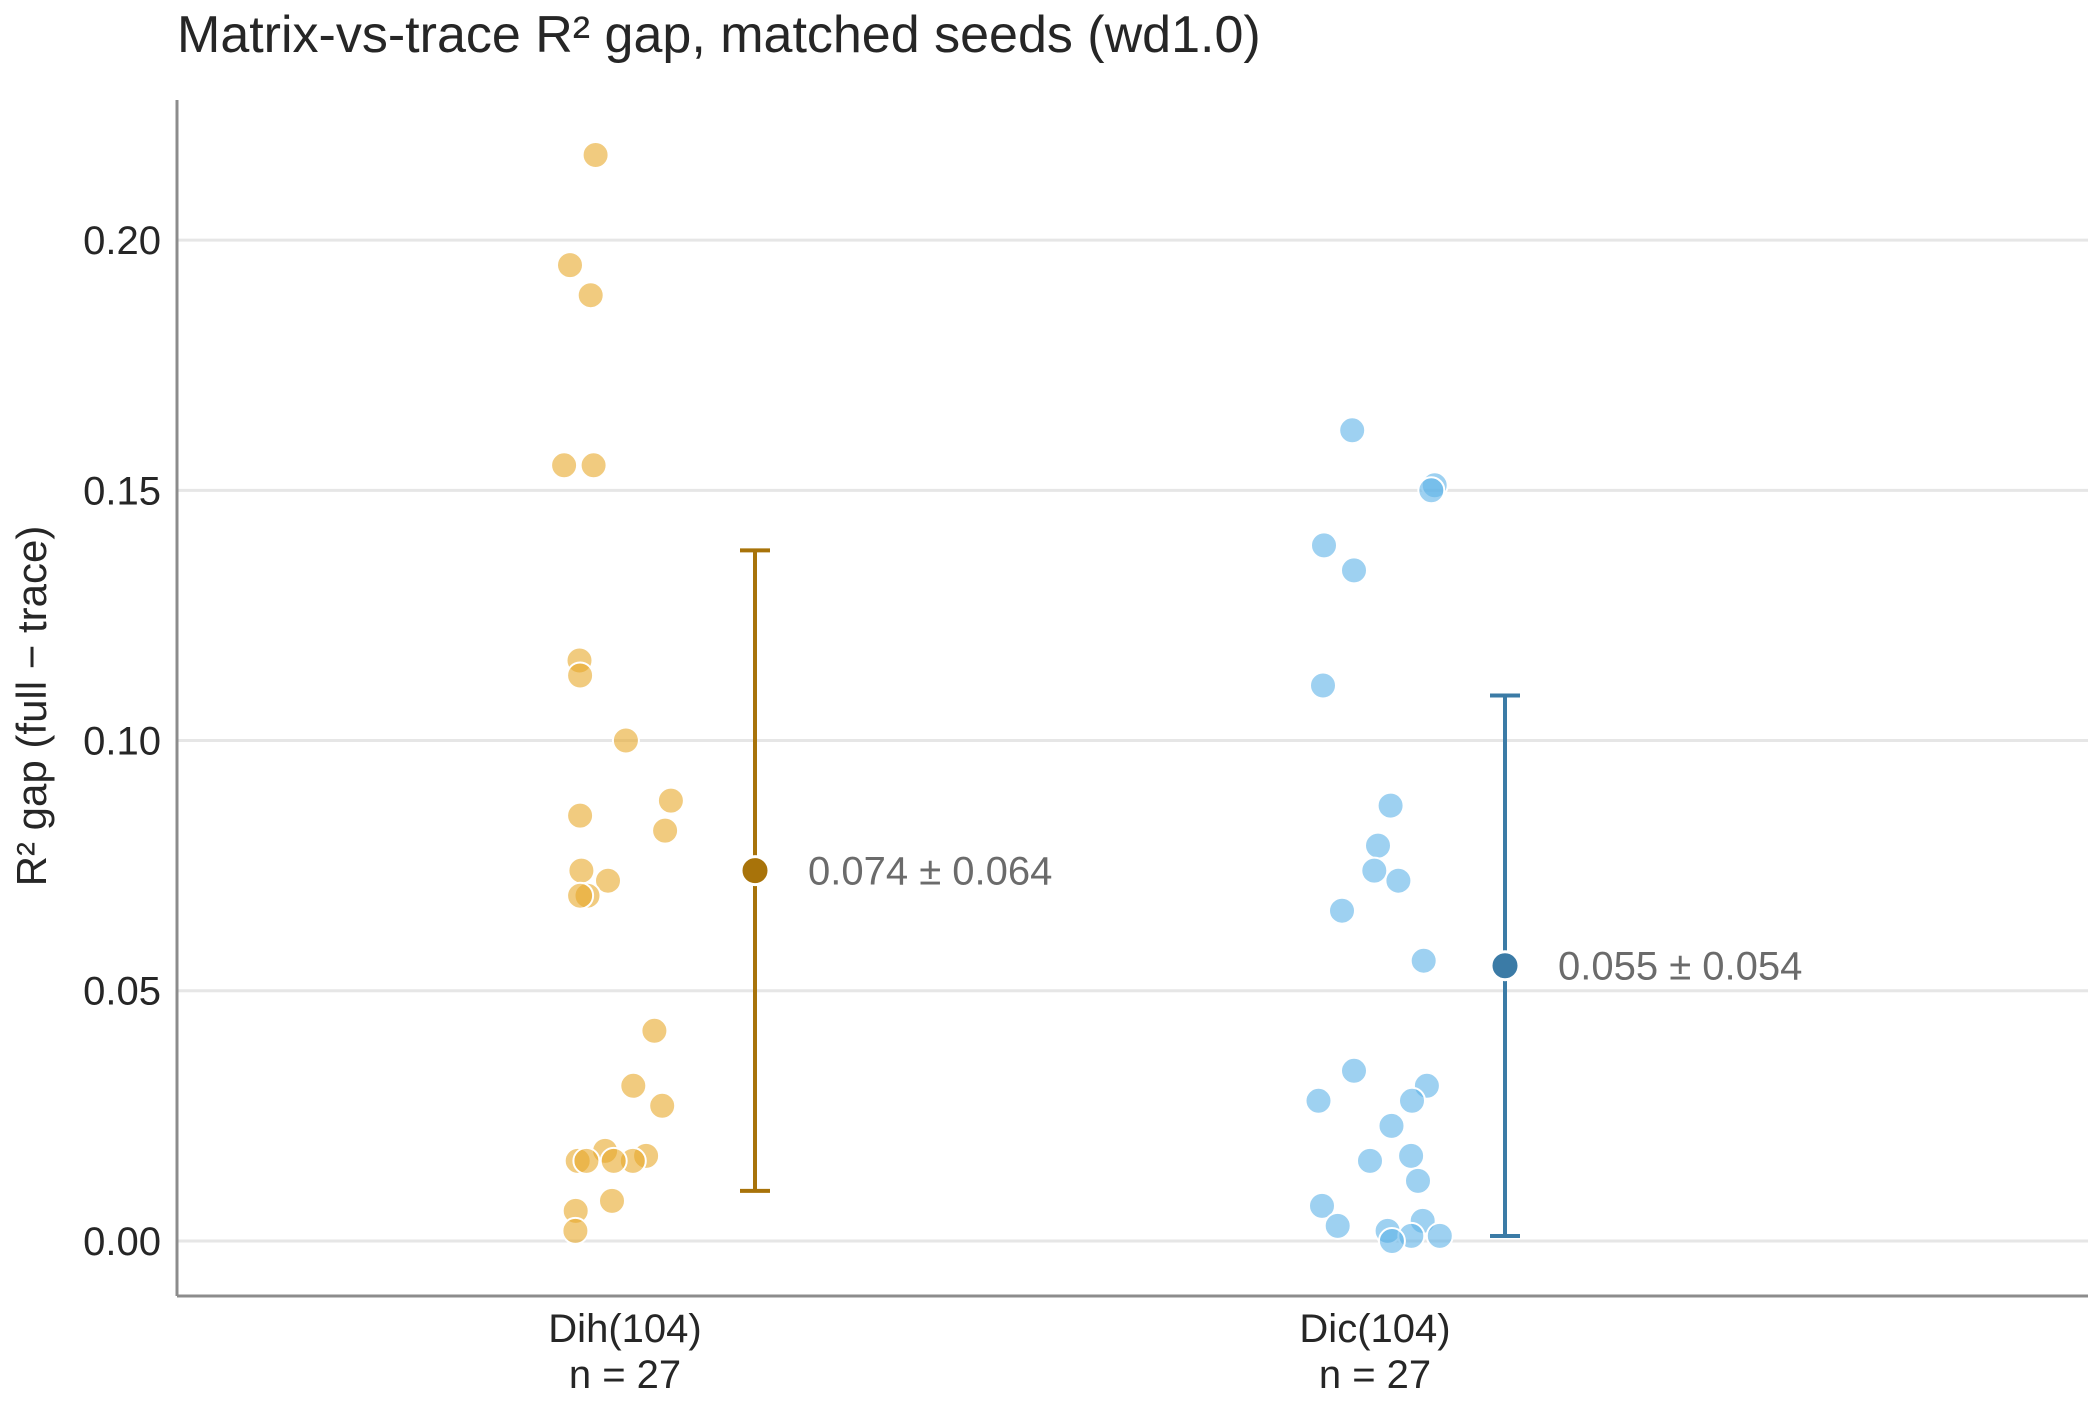  Describe the element at coordinates (122, 992) in the screenshot. I see `y-tick-label: 0.05` at that location.